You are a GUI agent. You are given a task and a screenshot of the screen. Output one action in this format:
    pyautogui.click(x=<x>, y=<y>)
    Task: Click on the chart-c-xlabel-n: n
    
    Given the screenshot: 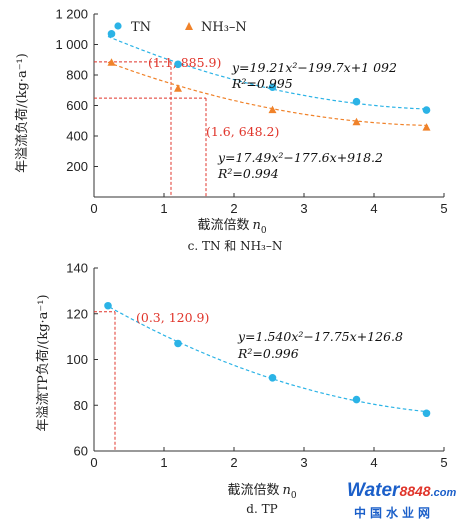 What is the action you would take?
    pyautogui.click(x=256, y=225)
    